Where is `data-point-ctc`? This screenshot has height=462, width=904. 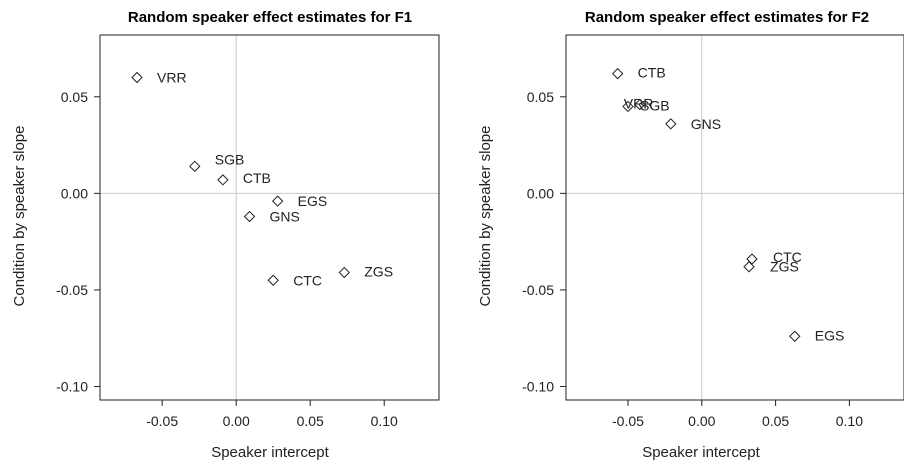 data-point-ctc is located at coordinates (273, 280).